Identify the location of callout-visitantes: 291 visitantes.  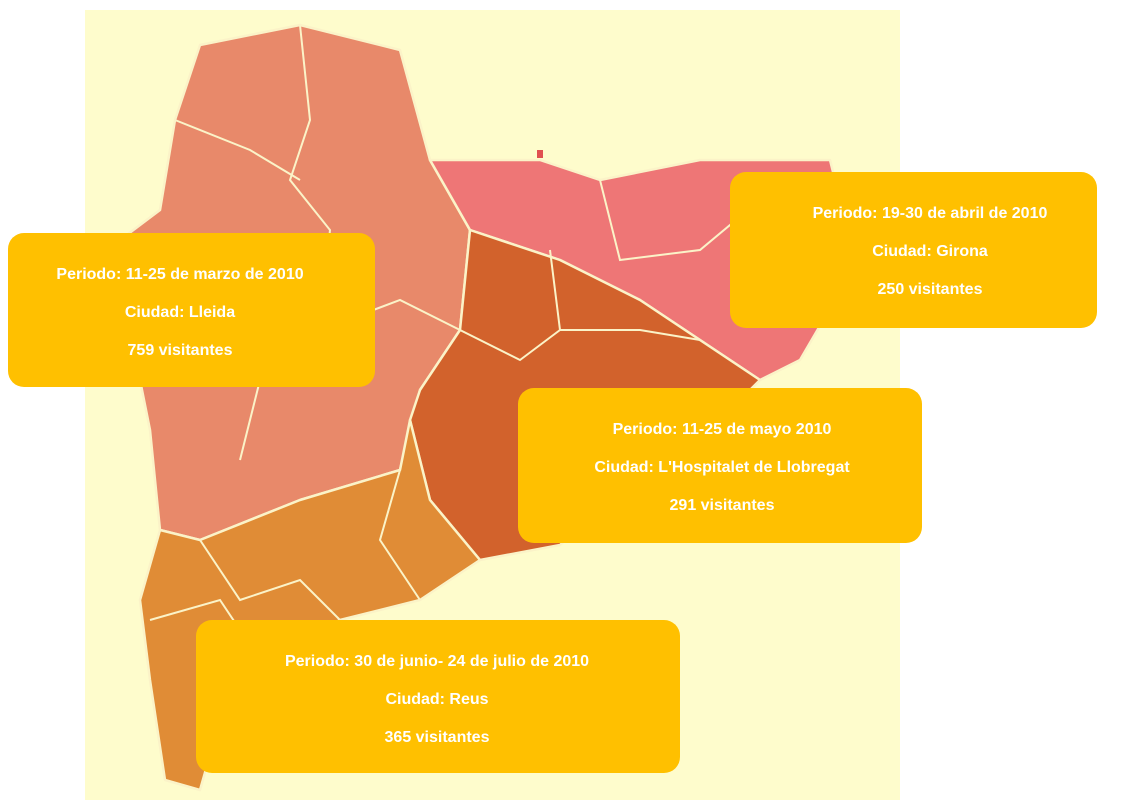
(722, 505).